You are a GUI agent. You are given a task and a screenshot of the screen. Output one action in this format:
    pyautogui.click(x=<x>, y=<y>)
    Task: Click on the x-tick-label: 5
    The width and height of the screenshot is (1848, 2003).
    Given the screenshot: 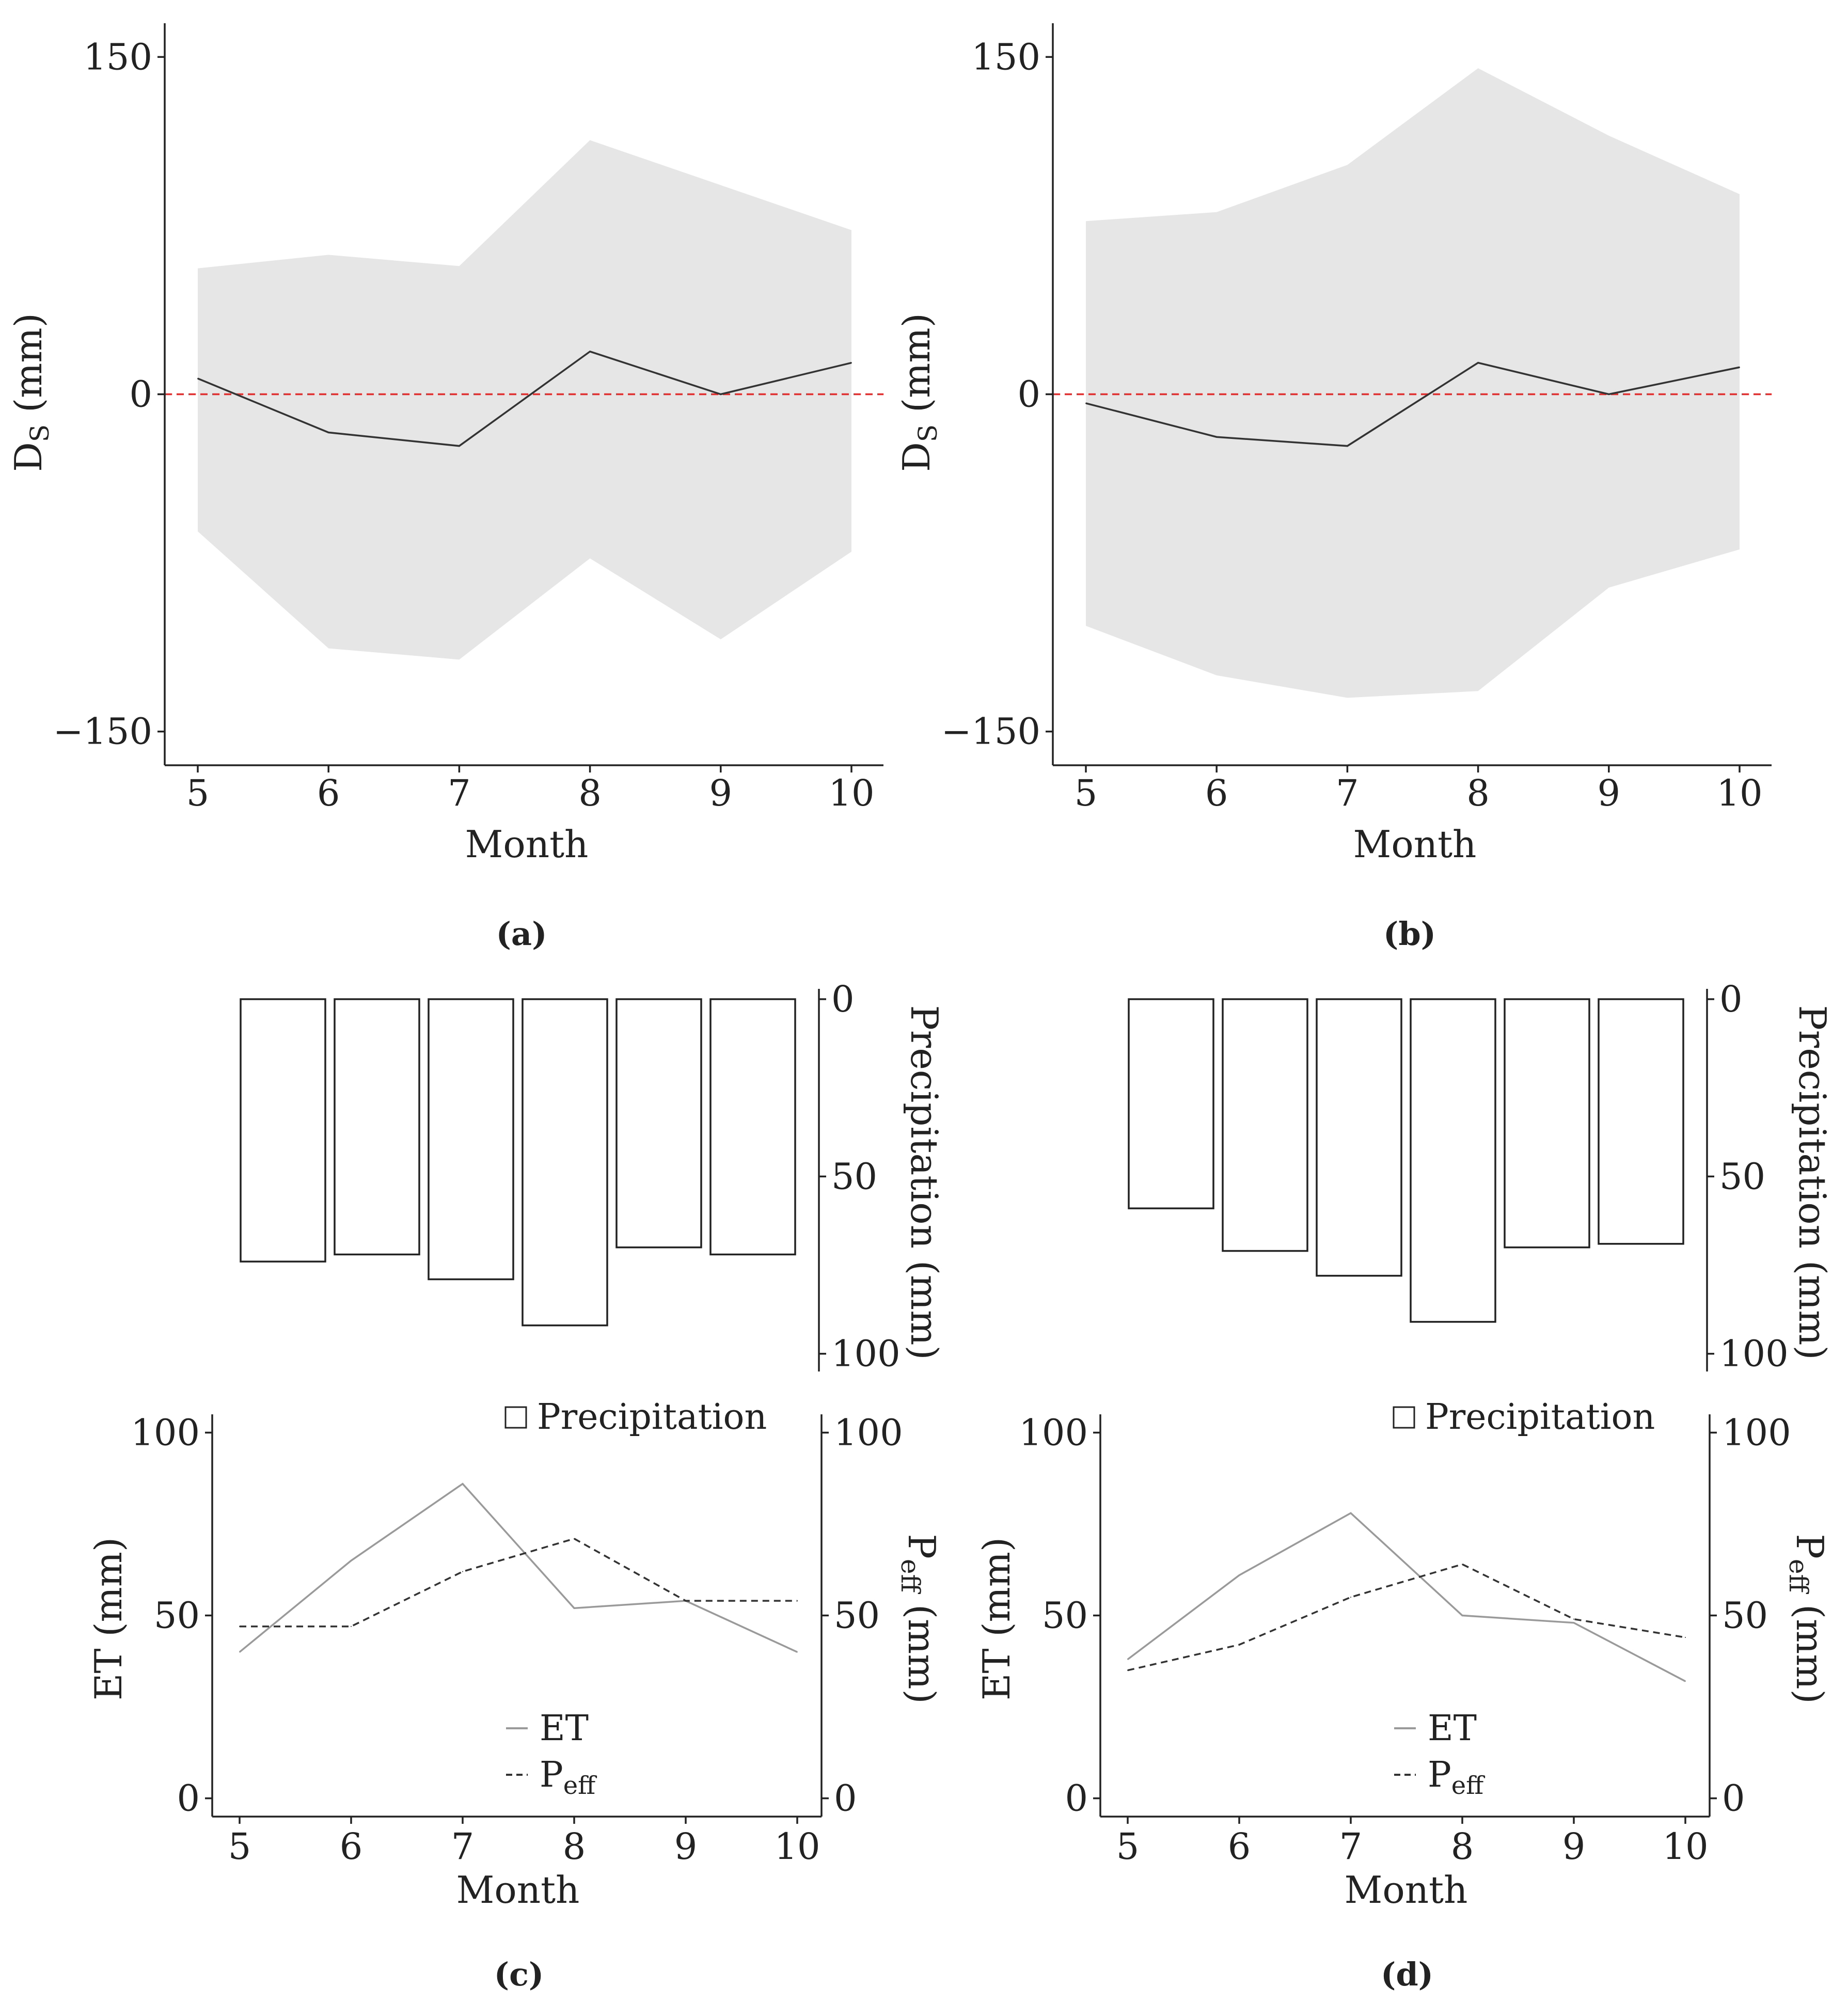 What is the action you would take?
    pyautogui.click(x=1128, y=1846)
    